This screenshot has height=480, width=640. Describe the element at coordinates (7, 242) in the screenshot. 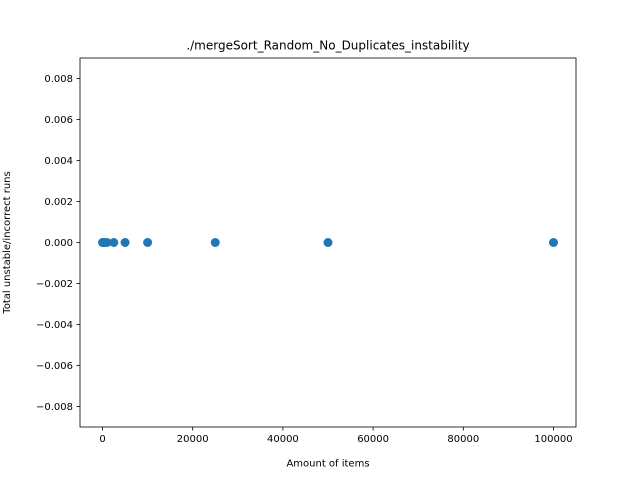

I see `y-axis-title: Total unstable/incorrect runs` at that location.